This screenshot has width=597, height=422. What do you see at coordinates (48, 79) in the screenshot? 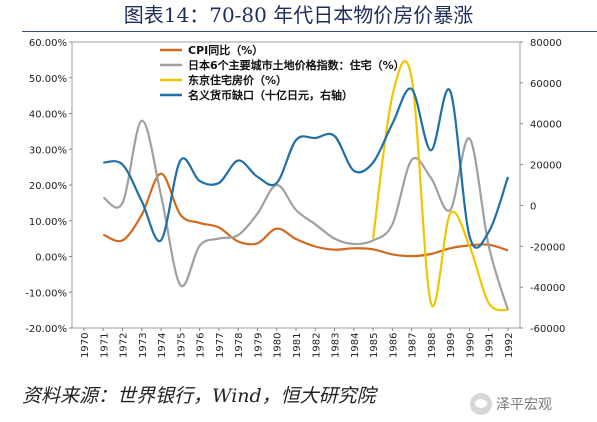
I see `left-axis-tick-label: 50.00%` at bounding box center [48, 79].